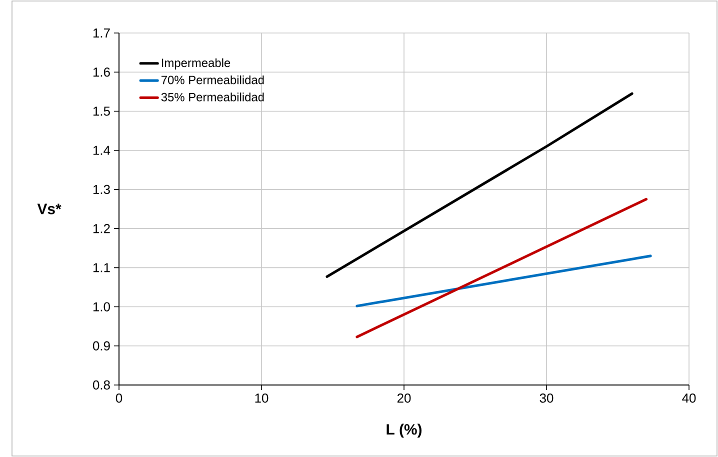  I want to click on y-tick-label: 1.2, so click(101, 229).